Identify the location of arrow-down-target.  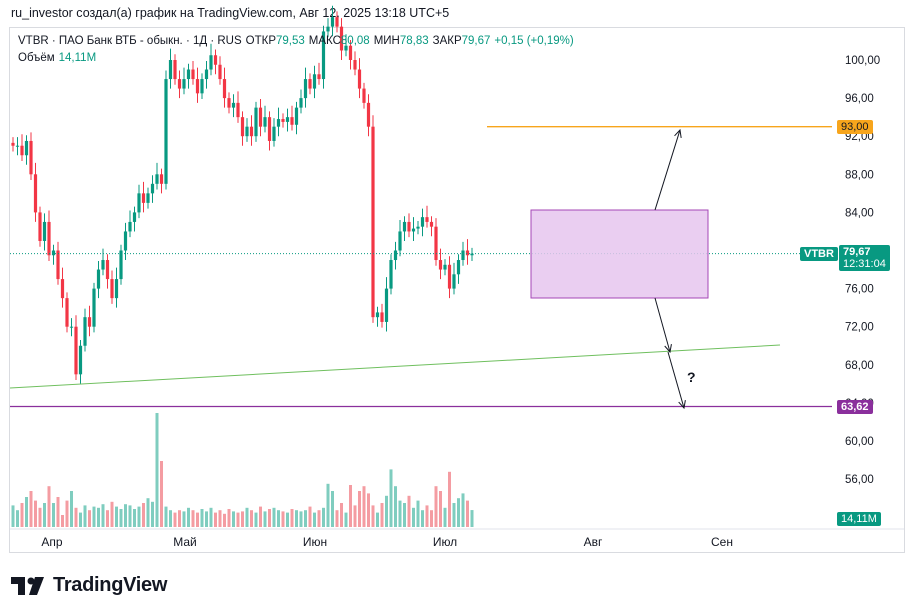
(676, 380).